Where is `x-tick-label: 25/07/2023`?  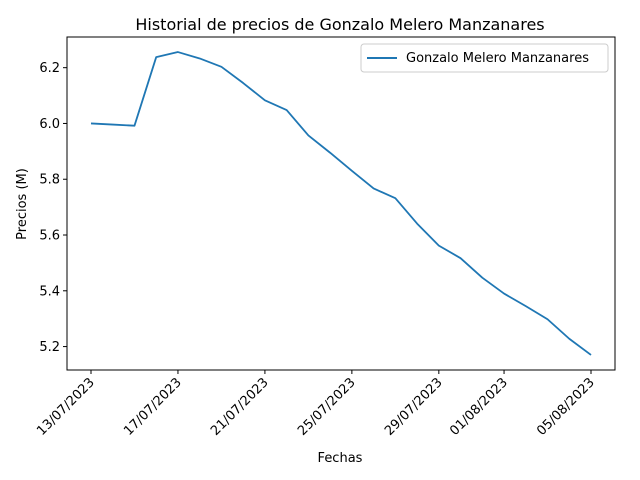 x-tick-label: 25/07/2023 is located at coordinates (327, 407).